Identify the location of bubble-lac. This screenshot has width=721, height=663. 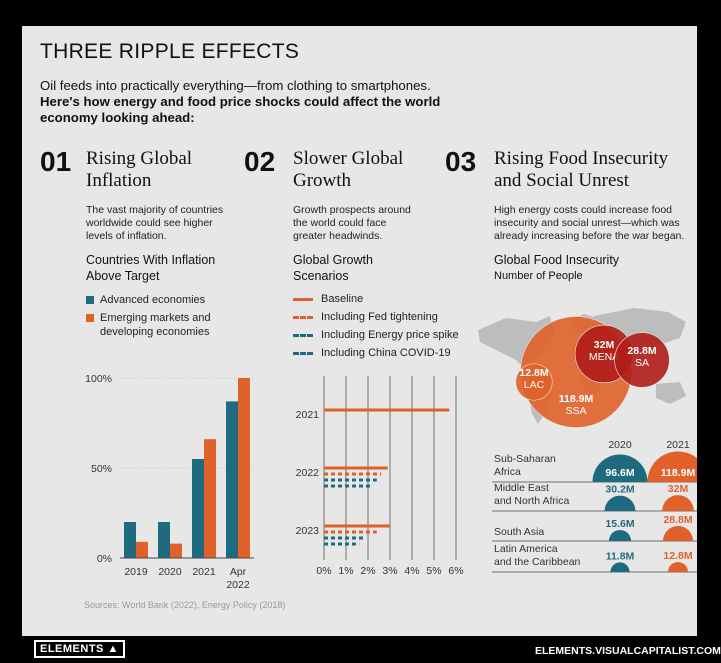
(534, 382).